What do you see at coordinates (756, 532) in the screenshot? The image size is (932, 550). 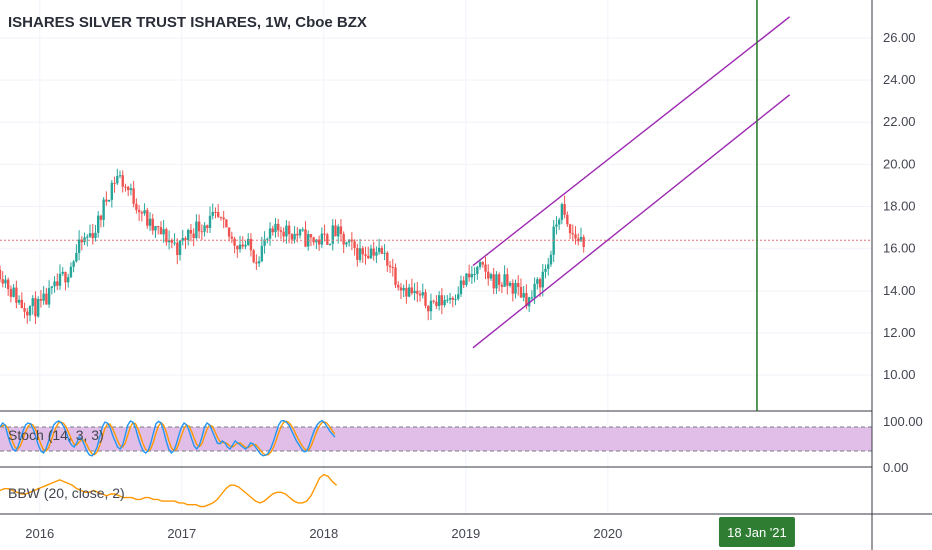 I see `date-marker-badge: 18 Jan '21` at bounding box center [756, 532].